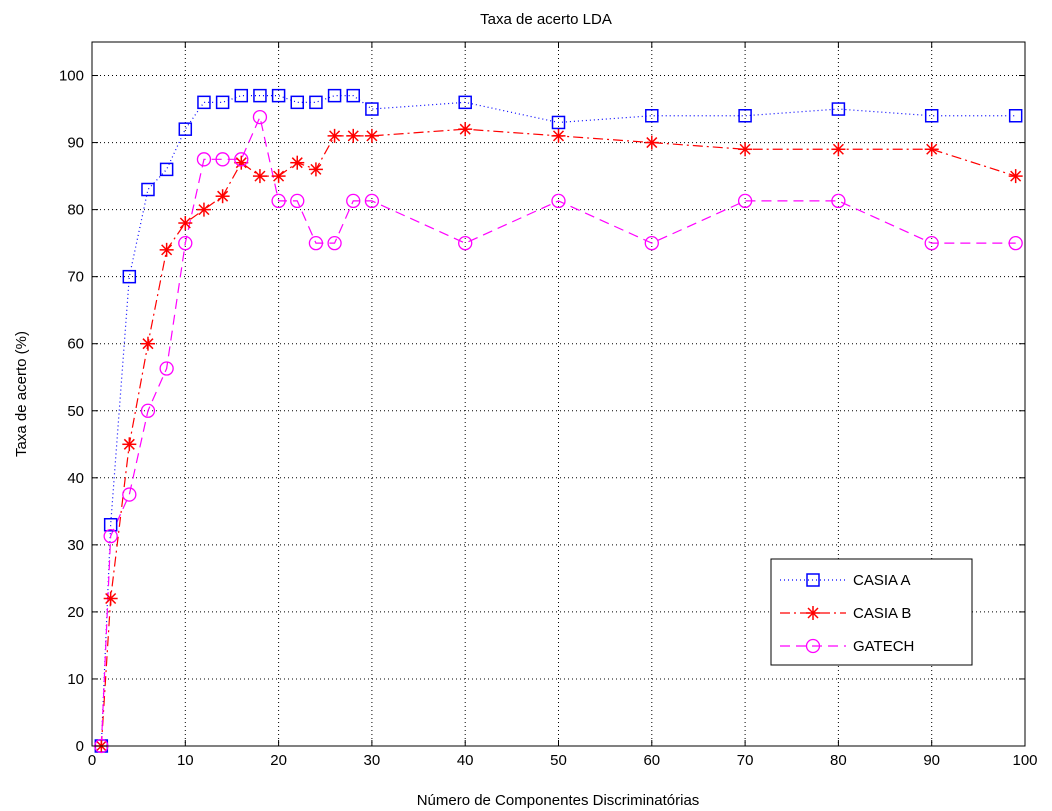 This screenshot has width=1052, height=811. What do you see at coordinates (75, 612) in the screenshot?
I see `y-tick-label: 20` at bounding box center [75, 612].